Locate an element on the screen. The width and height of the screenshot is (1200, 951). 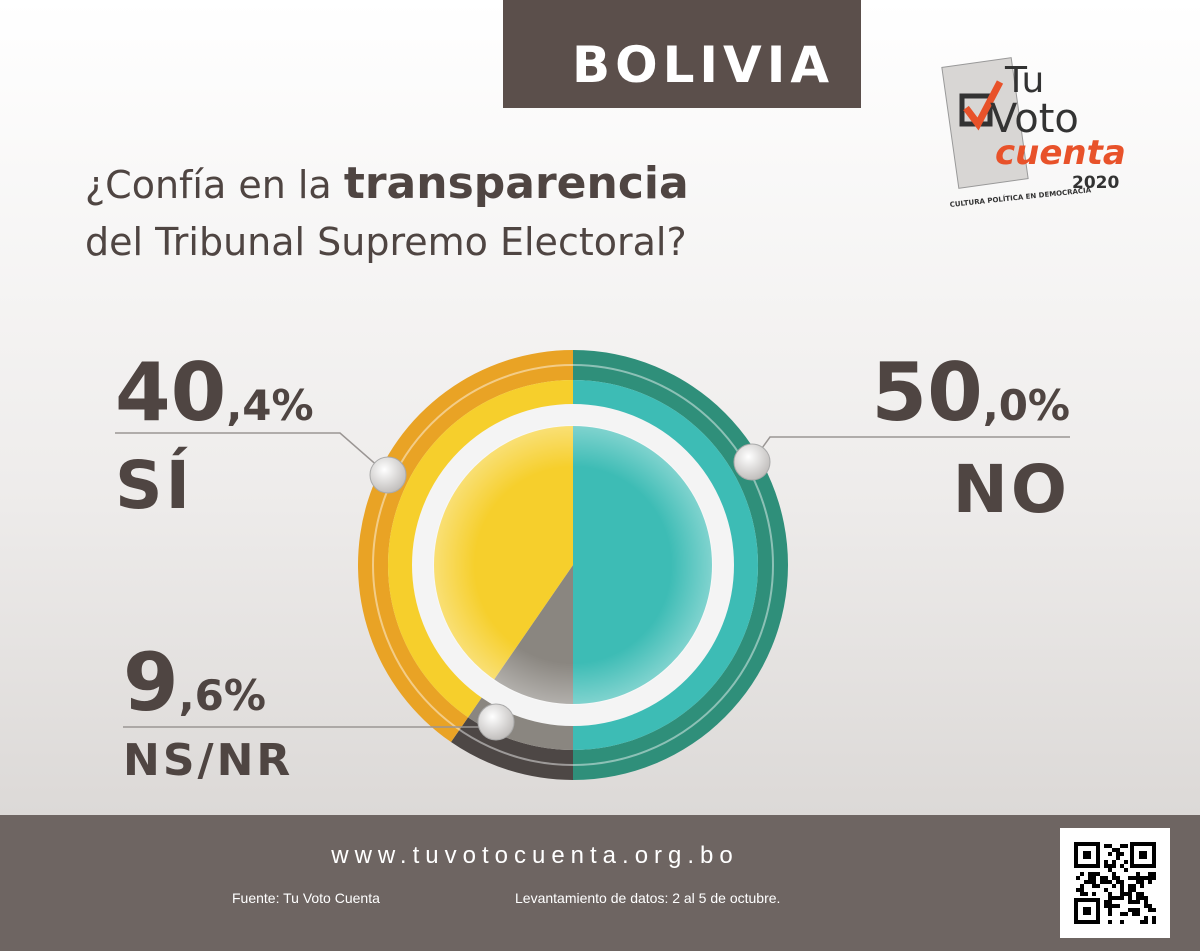
logo-line2: Voto is located at coordinates (1034, 119).